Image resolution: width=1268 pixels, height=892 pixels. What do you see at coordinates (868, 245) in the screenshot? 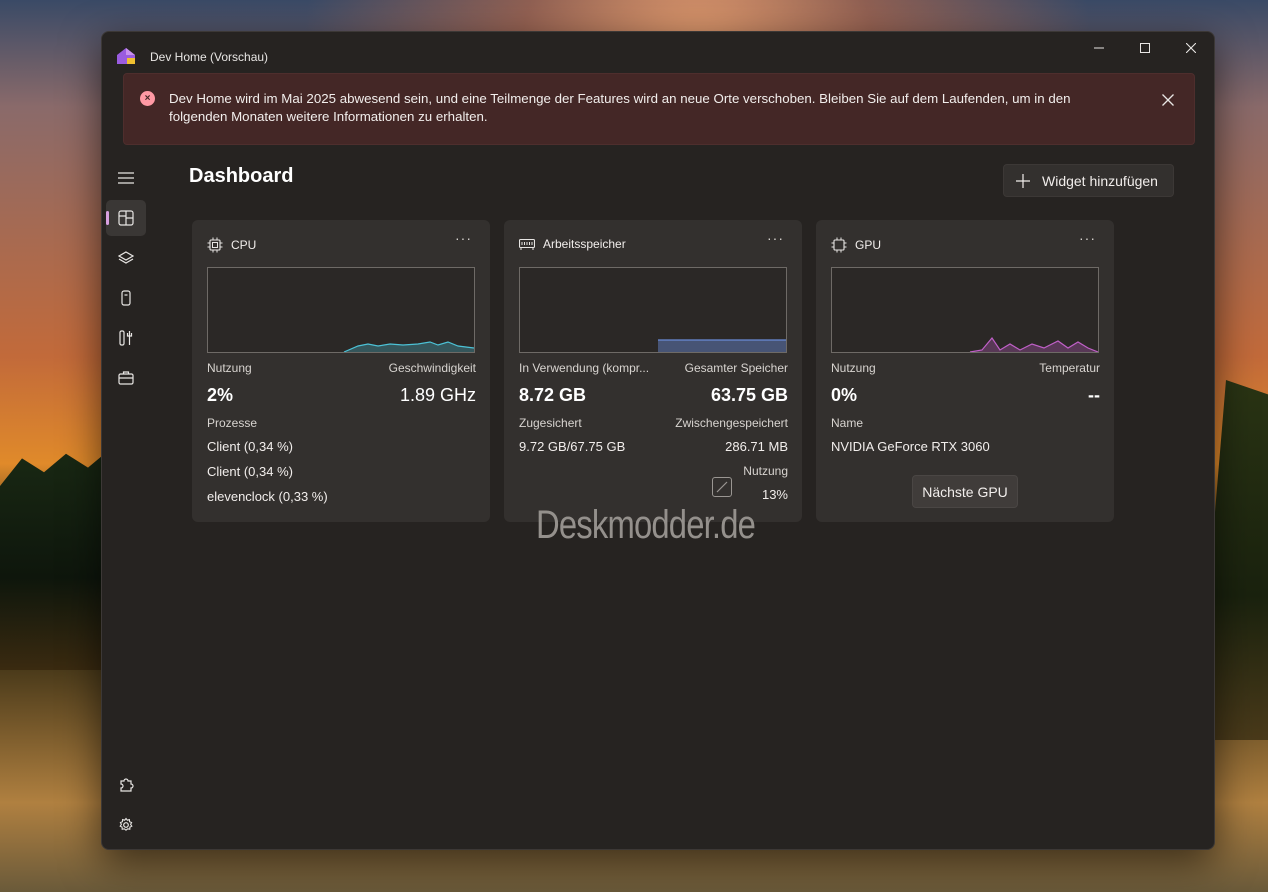
I see `gpu-widget-title: GPU` at bounding box center [868, 245].